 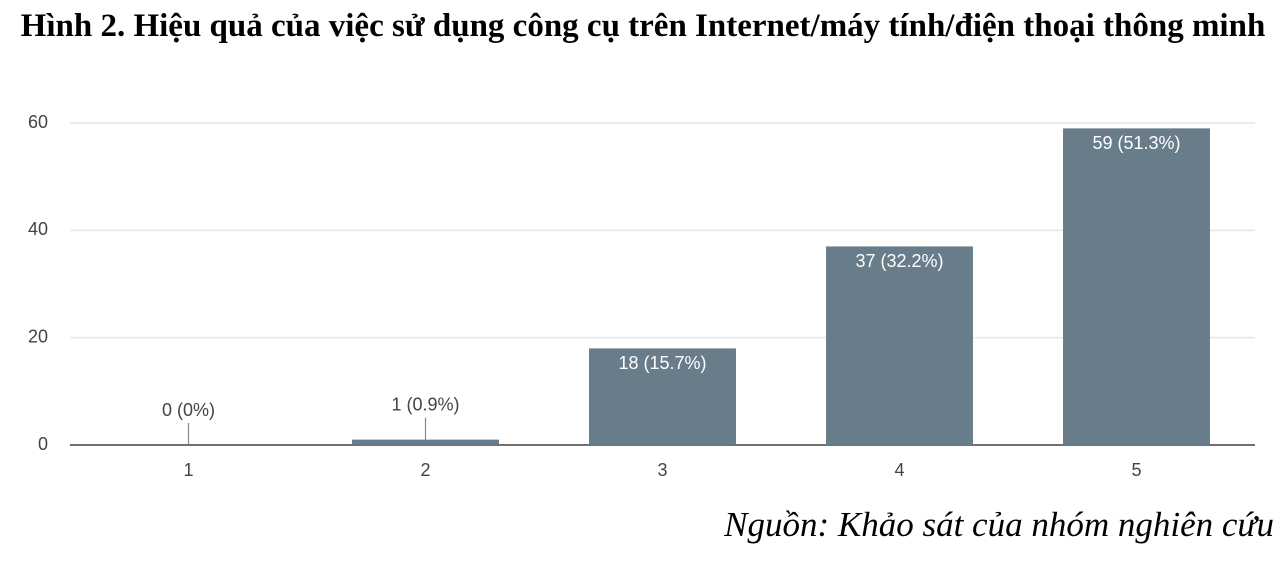 I want to click on value-label: 1 (0.9%), so click(x=425, y=404).